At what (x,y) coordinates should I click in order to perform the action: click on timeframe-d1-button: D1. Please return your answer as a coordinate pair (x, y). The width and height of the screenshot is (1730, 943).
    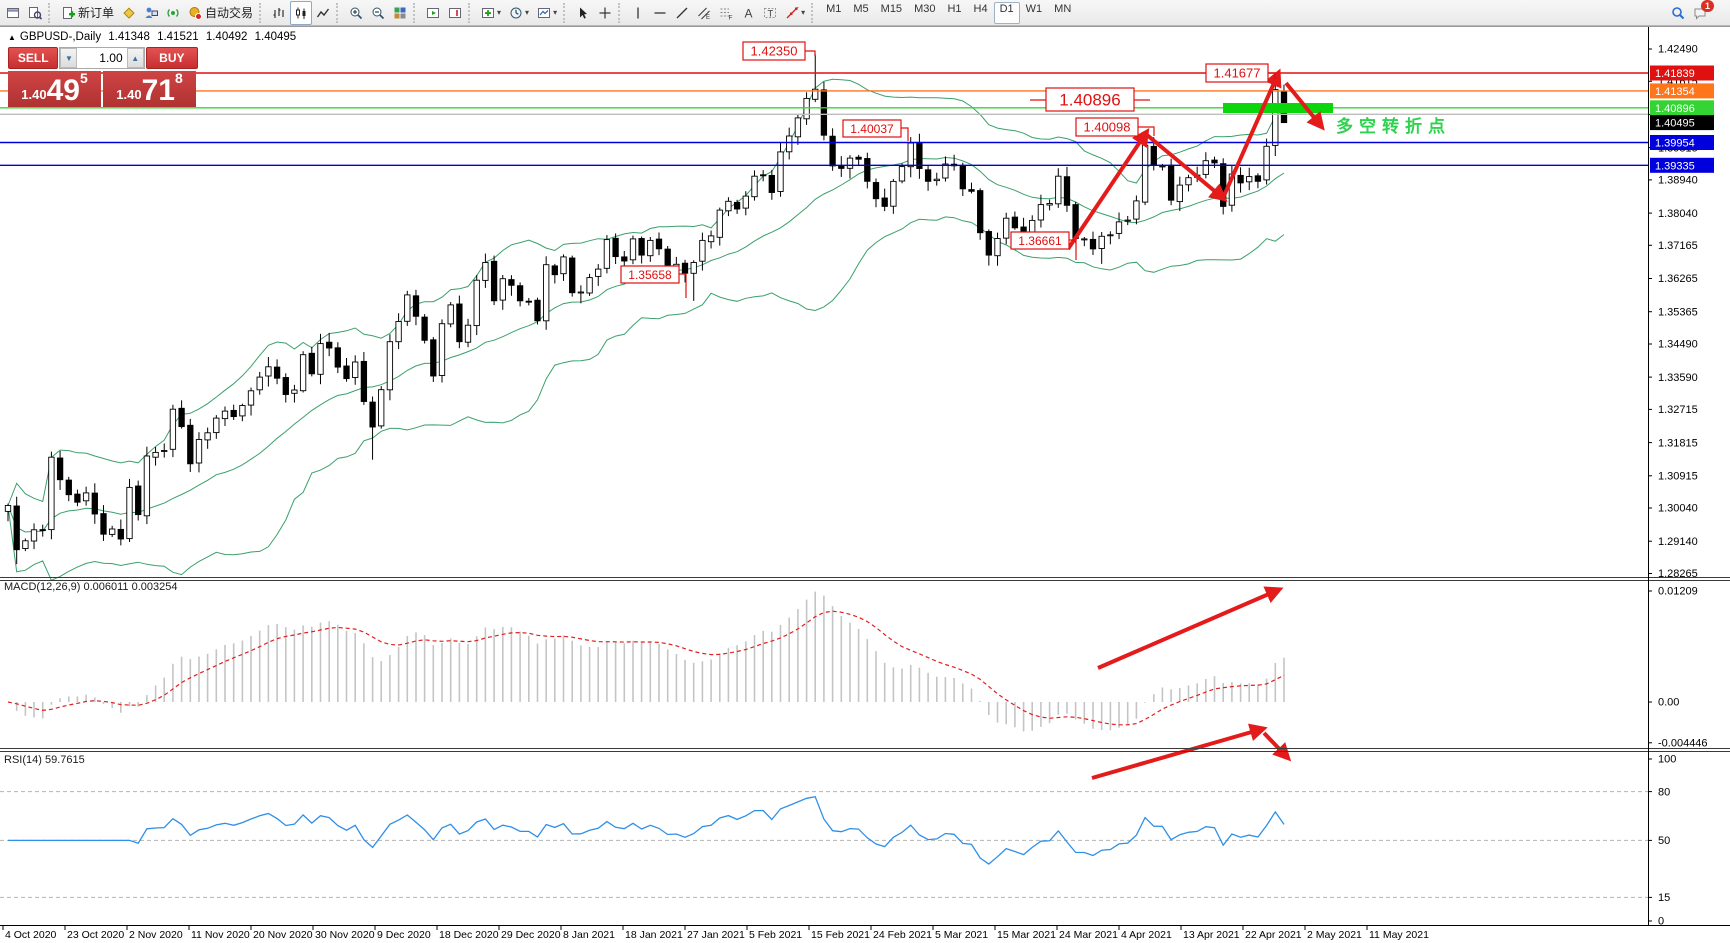
    Looking at the image, I should click on (1006, 12).